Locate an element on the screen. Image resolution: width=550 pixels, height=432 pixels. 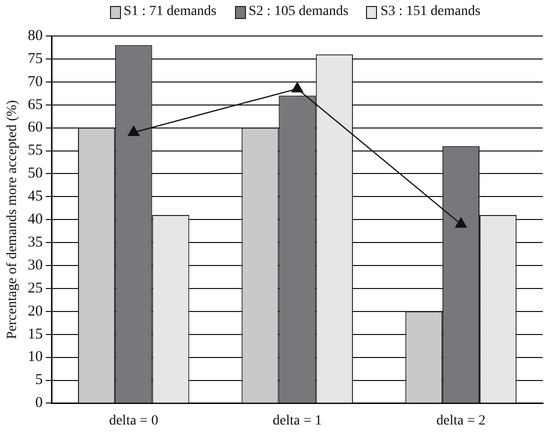
y-axis-title: Percentage of demands more accepted (%) is located at coordinates (12, 220).